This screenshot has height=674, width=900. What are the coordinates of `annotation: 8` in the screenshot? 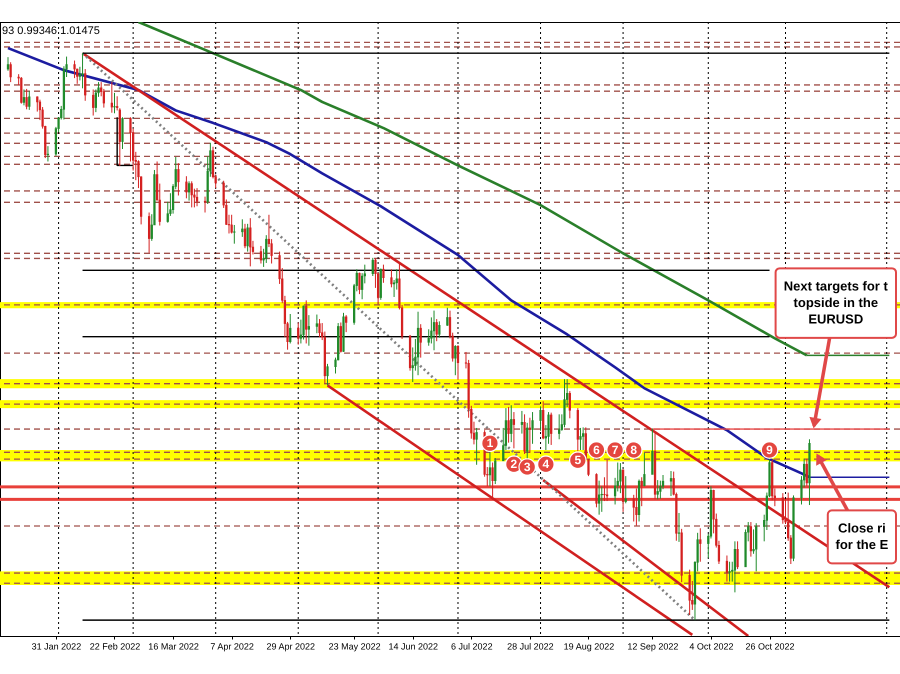 It's located at (634, 450).